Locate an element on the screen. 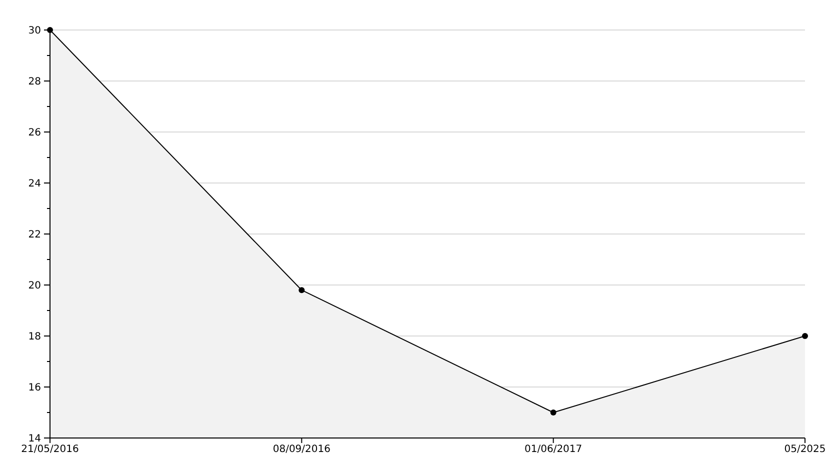 The image size is (834, 468). y-tick-label: 18 is located at coordinates (34, 337).